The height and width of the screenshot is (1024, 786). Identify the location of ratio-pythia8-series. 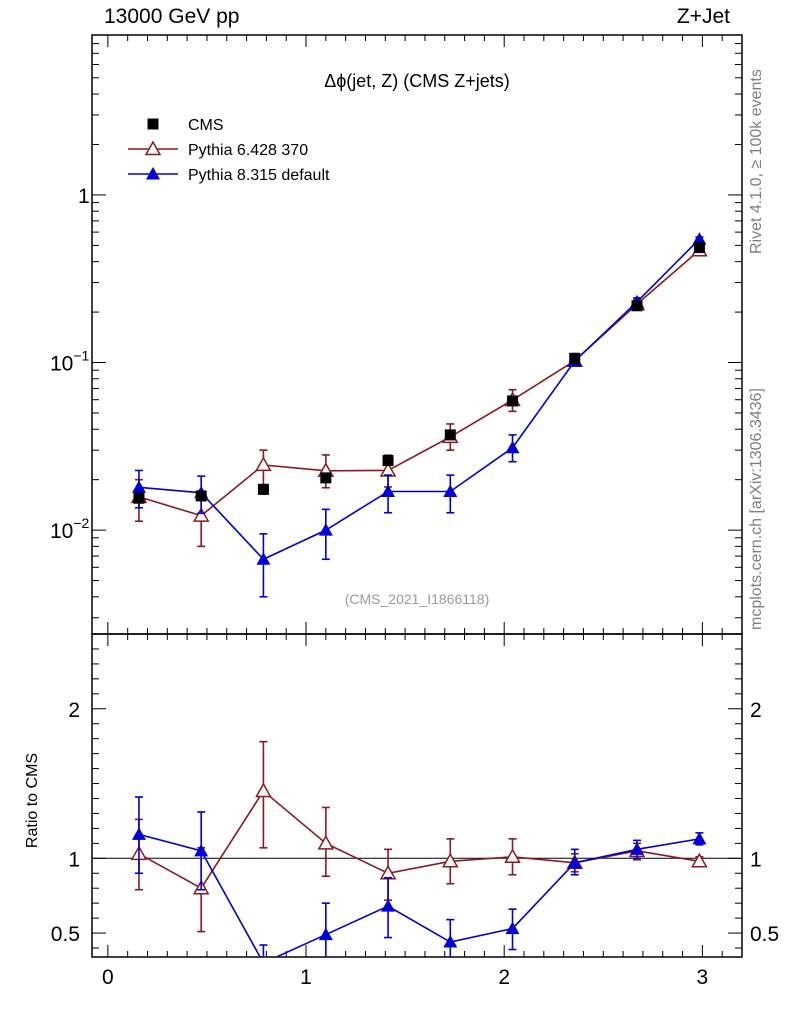
(419, 876).